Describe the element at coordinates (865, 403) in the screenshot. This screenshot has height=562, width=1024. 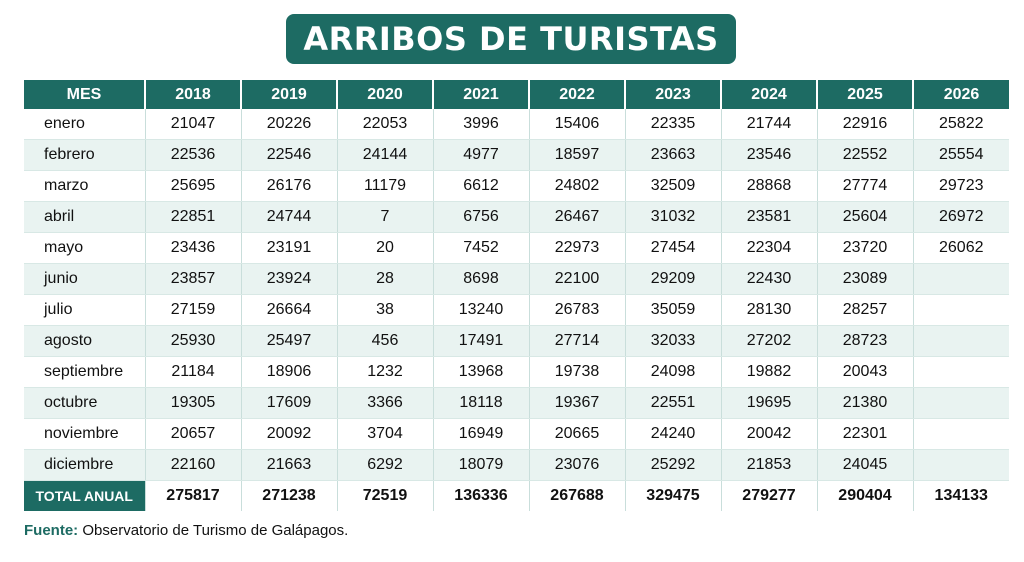
I see `value-cell: 21380` at that location.